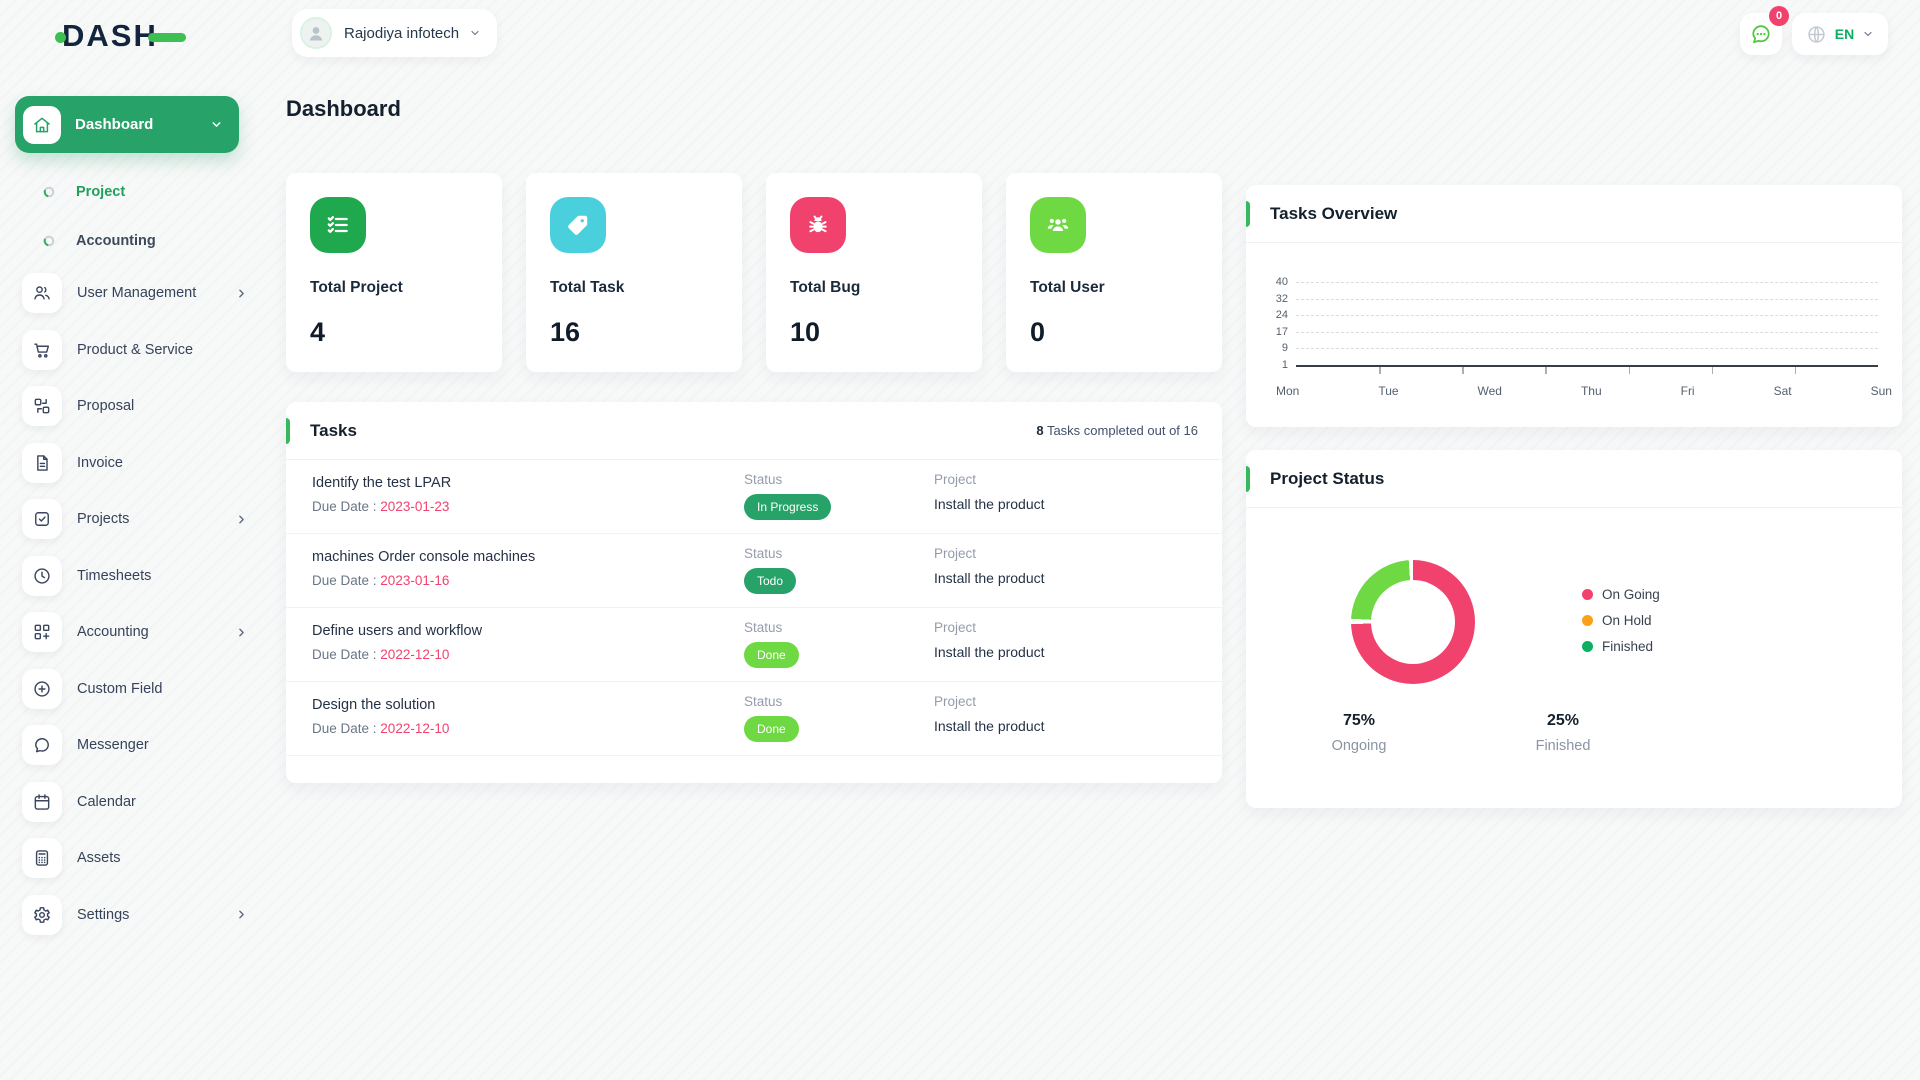 The image size is (1920, 1080). What do you see at coordinates (402, 33) in the screenshot?
I see `company-name: Rajodiya infotech` at bounding box center [402, 33].